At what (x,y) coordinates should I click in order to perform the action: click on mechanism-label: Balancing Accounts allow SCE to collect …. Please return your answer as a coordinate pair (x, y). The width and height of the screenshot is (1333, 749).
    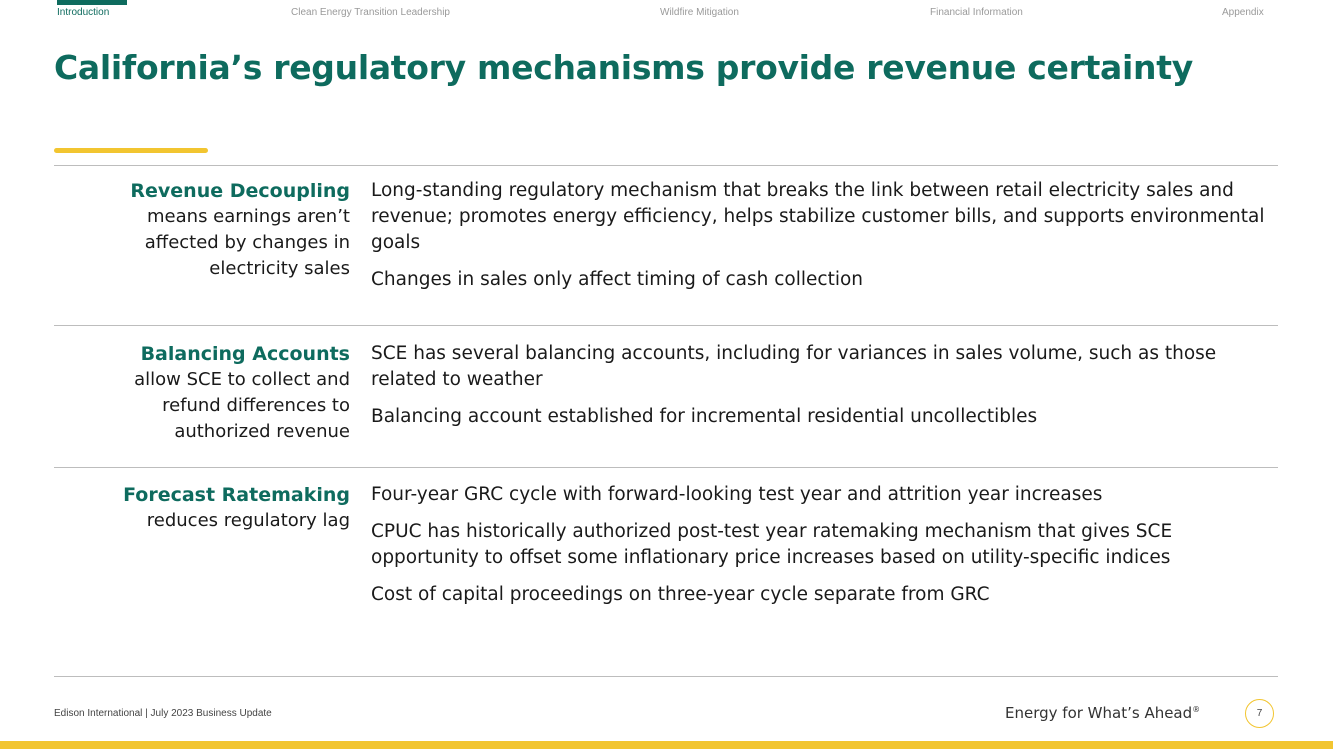
    Looking at the image, I should click on (202, 393).